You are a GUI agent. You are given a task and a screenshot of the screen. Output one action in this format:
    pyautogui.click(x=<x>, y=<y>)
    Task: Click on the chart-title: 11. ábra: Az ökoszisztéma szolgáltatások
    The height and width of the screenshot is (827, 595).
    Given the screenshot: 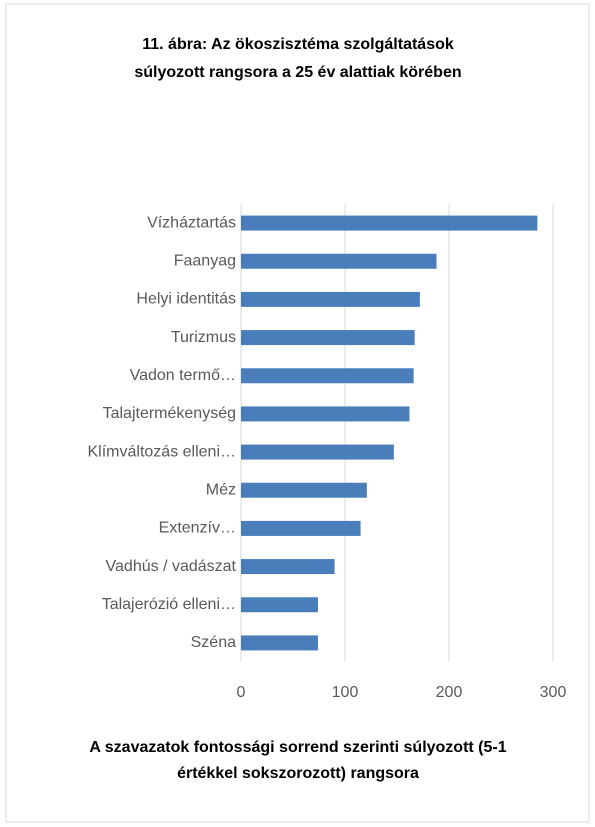 What is the action you would take?
    pyautogui.click(x=298, y=44)
    